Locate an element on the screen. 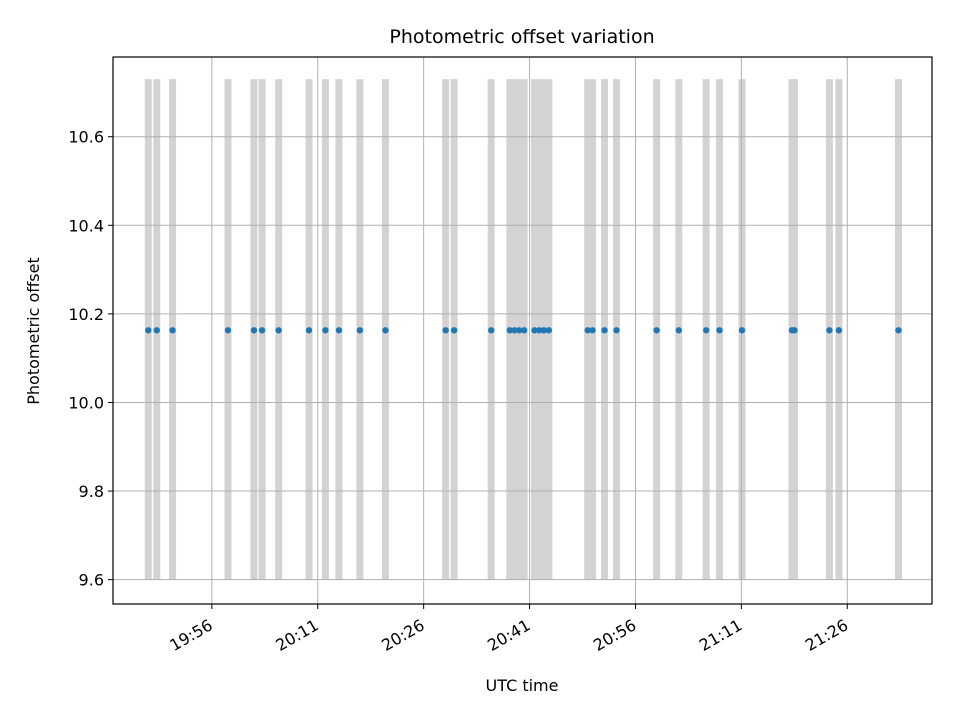  y-tick-label: 10.4 is located at coordinates (86, 225).